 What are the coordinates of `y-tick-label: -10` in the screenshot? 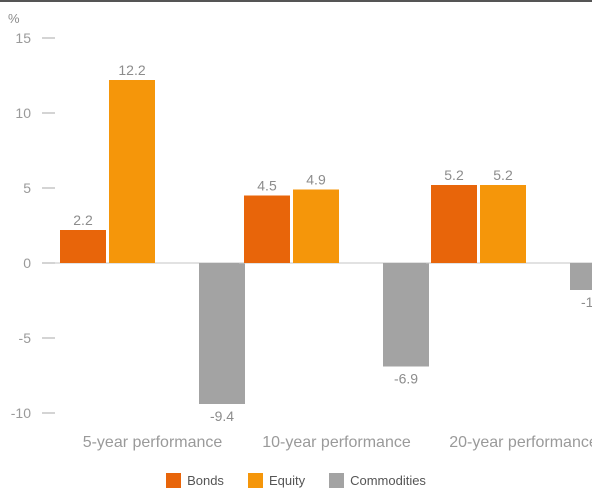 It's located at (21, 413).